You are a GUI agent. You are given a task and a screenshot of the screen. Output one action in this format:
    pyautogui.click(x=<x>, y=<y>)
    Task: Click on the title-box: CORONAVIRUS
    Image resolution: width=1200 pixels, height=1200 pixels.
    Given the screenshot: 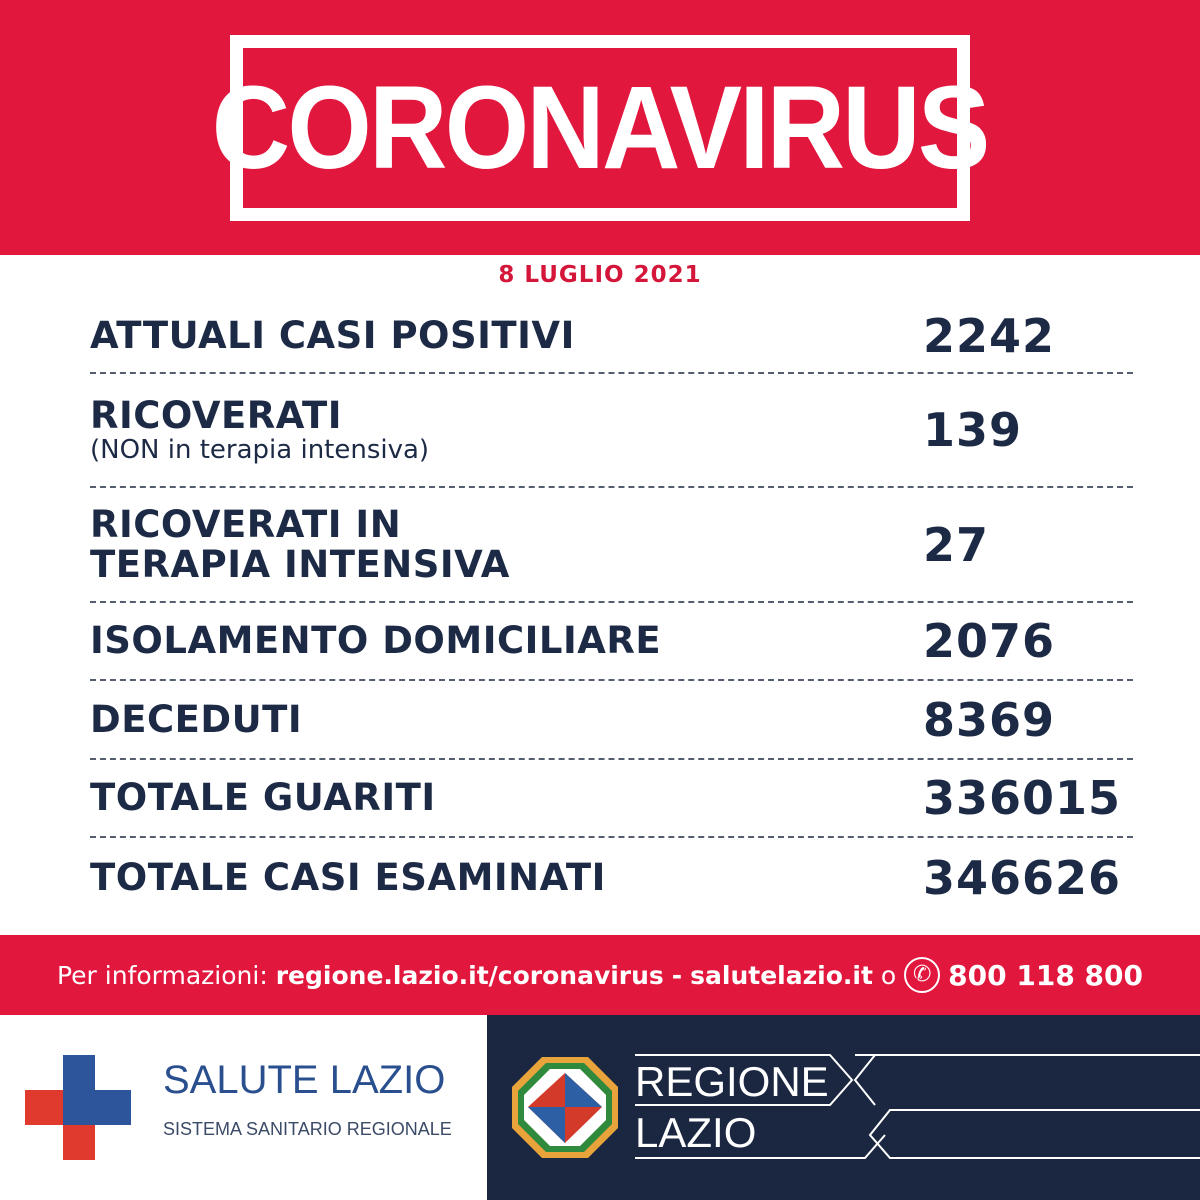 What is the action you would take?
    pyautogui.click(x=601, y=128)
    